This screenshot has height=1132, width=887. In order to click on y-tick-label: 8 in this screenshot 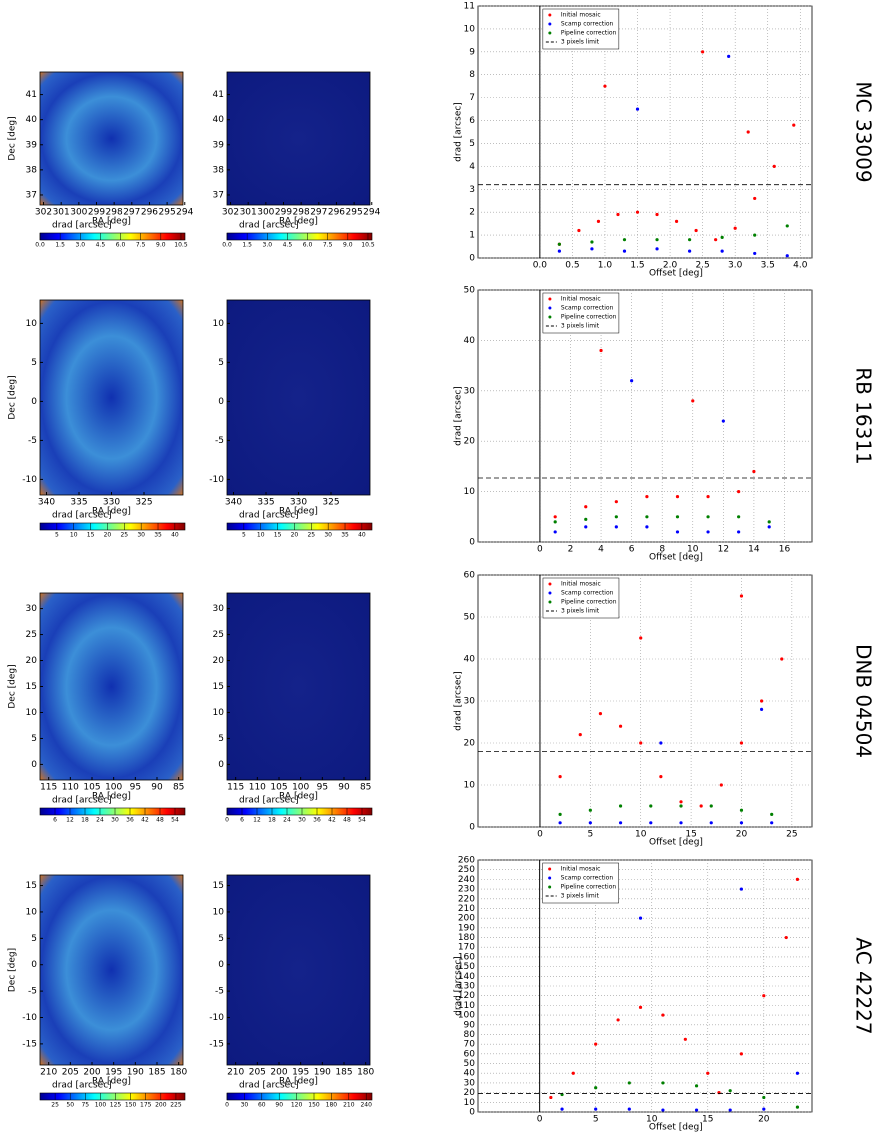, I will do `click(472, 75)`.